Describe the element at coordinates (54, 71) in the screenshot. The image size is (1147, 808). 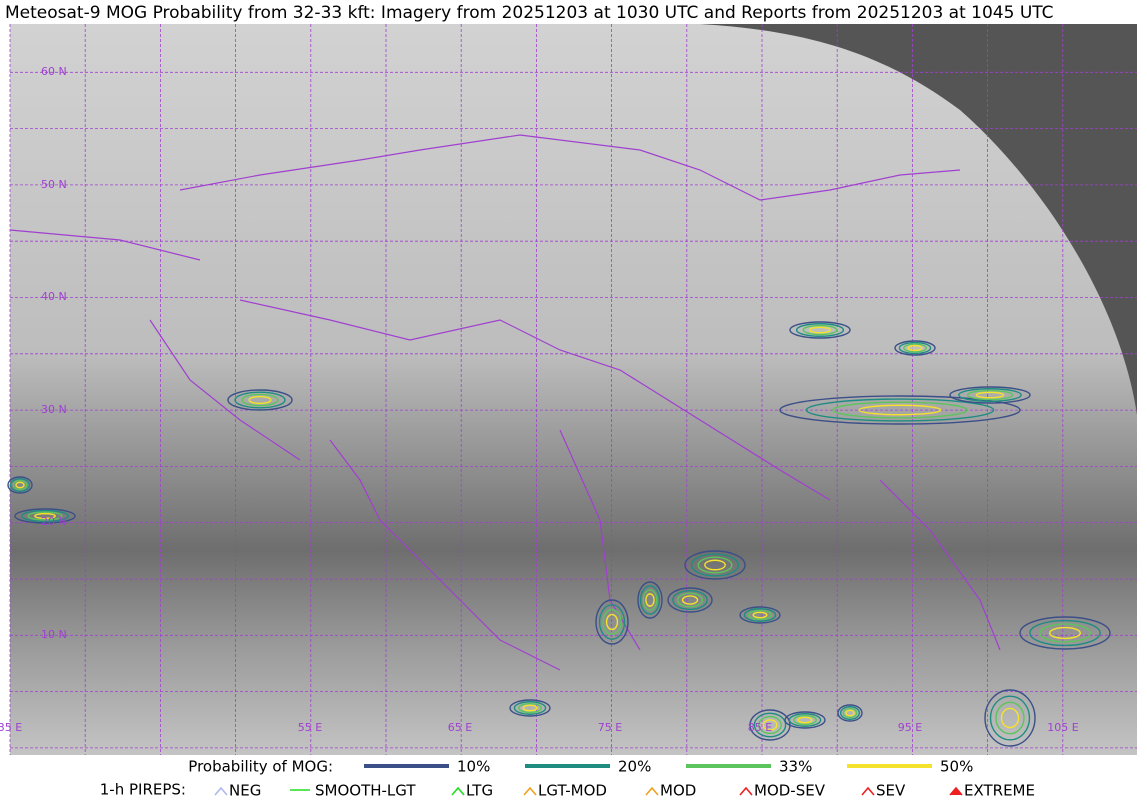
I see `lat-label: 60 N` at that location.